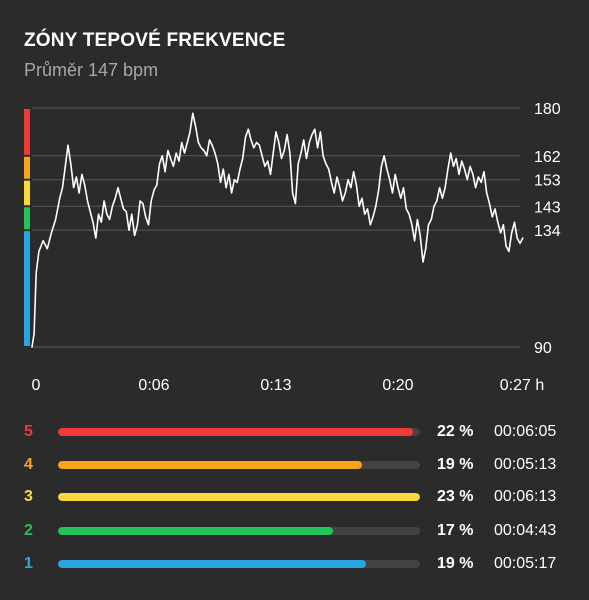 This screenshot has width=589, height=600. Describe the element at coordinates (525, 563) in the screenshot. I see `zone-time: 00:05:17` at that location.